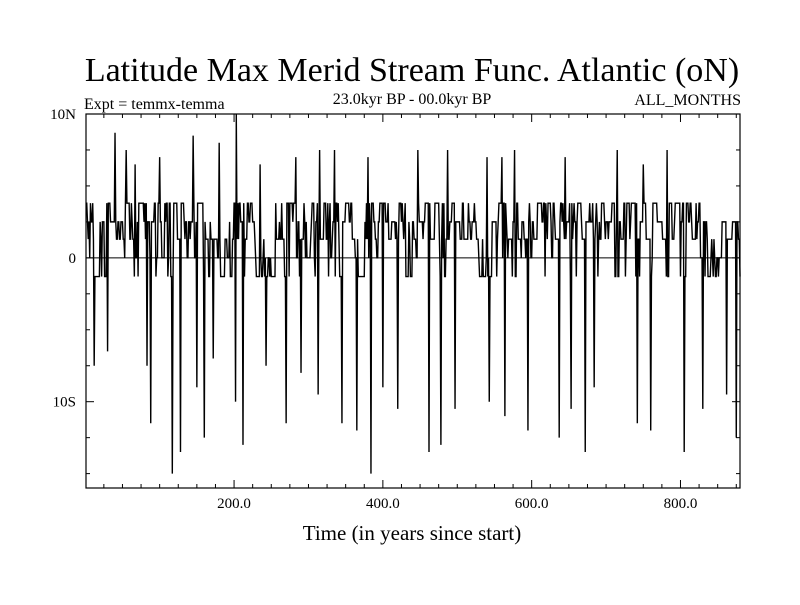 This screenshot has width=800, height=605. What do you see at coordinates (154, 104) in the screenshot?
I see `subtitle-experiment: Expt = temmx-temma` at bounding box center [154, 104].